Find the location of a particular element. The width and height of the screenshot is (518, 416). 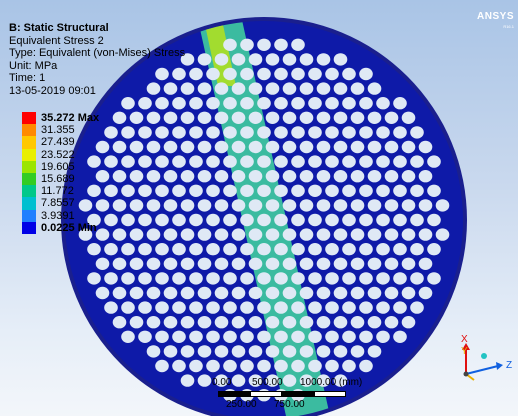

axis-triad: X Y Z is located at coordinates (484, 360).